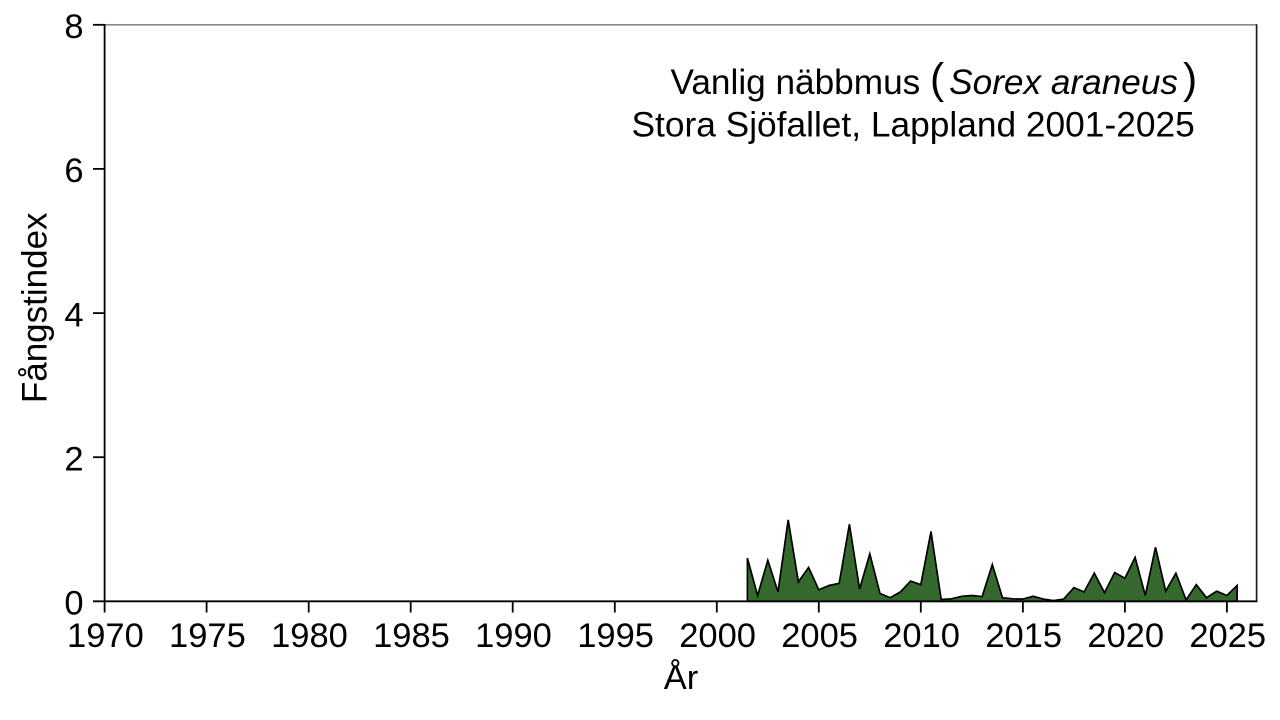 This screenshot has height=720, width=1280. I want to click on svg-text: Fångstindex, so click(35, 307).